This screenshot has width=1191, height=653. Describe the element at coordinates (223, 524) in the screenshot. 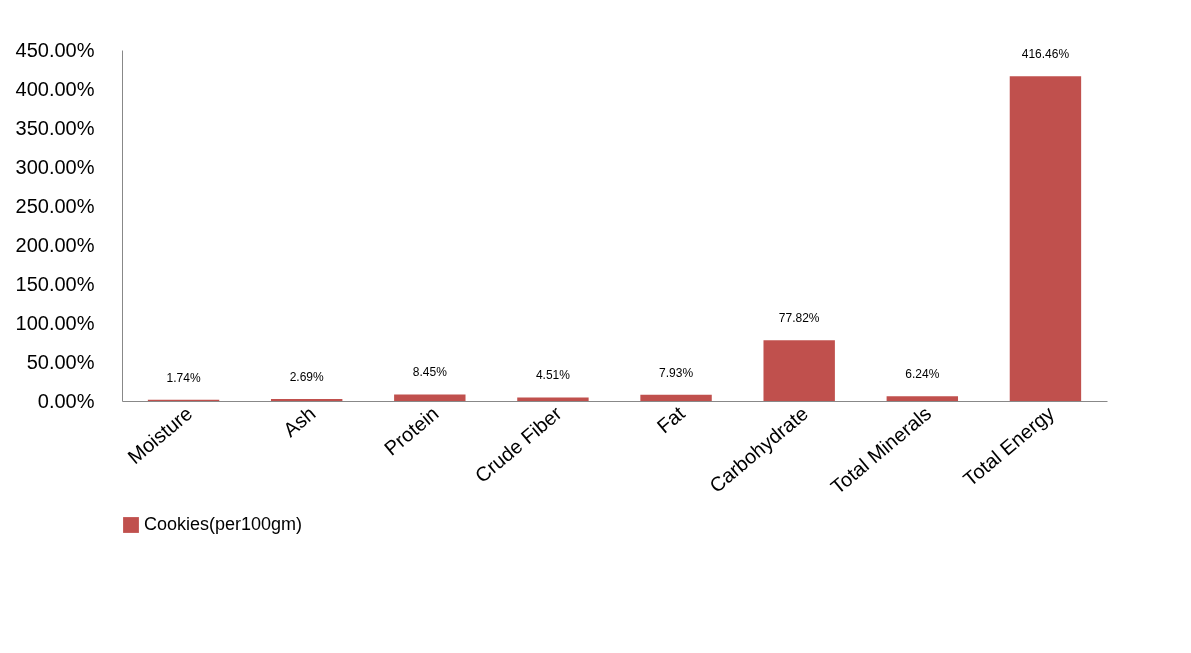

I see `legend-label: Cookies(per100gm)` at that location.